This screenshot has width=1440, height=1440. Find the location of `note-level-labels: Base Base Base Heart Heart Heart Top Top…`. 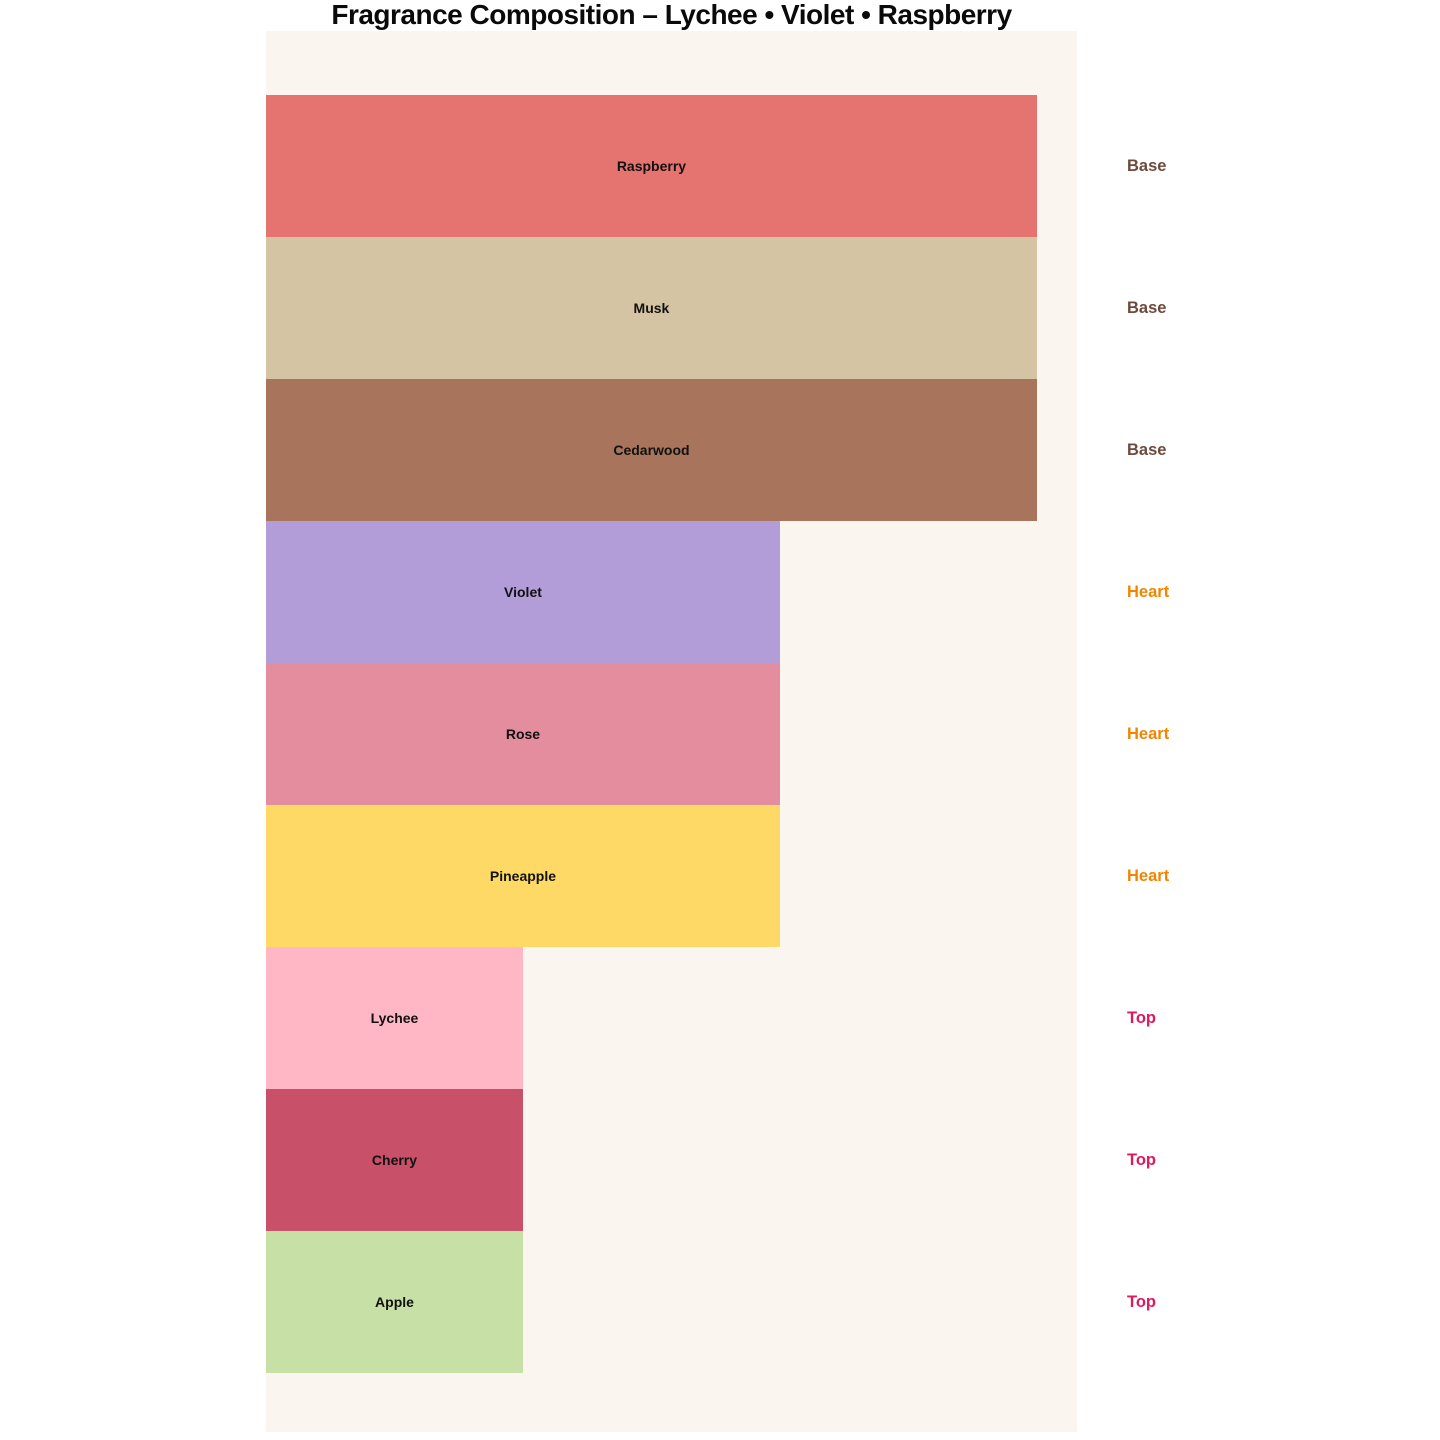

note-level-labels: Base Base Base Heart Heart Heart Top Top… is located at coordinates (1197, 734).